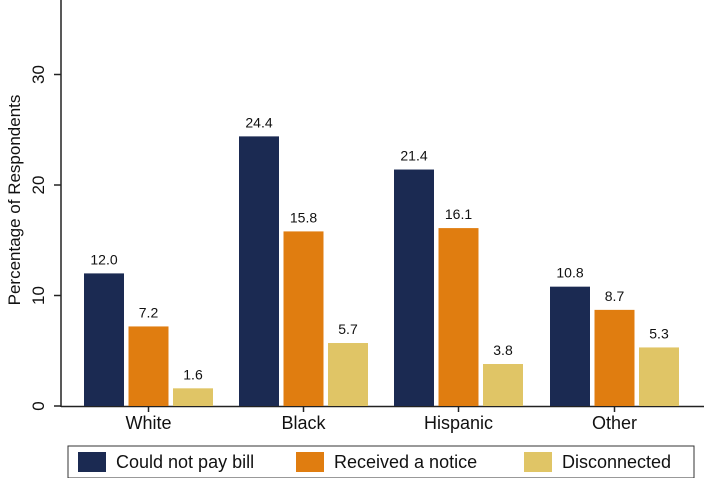 This screenshot has width=704, height=478. I want to click on bar-received-a-notice-black, so click(303, 318).